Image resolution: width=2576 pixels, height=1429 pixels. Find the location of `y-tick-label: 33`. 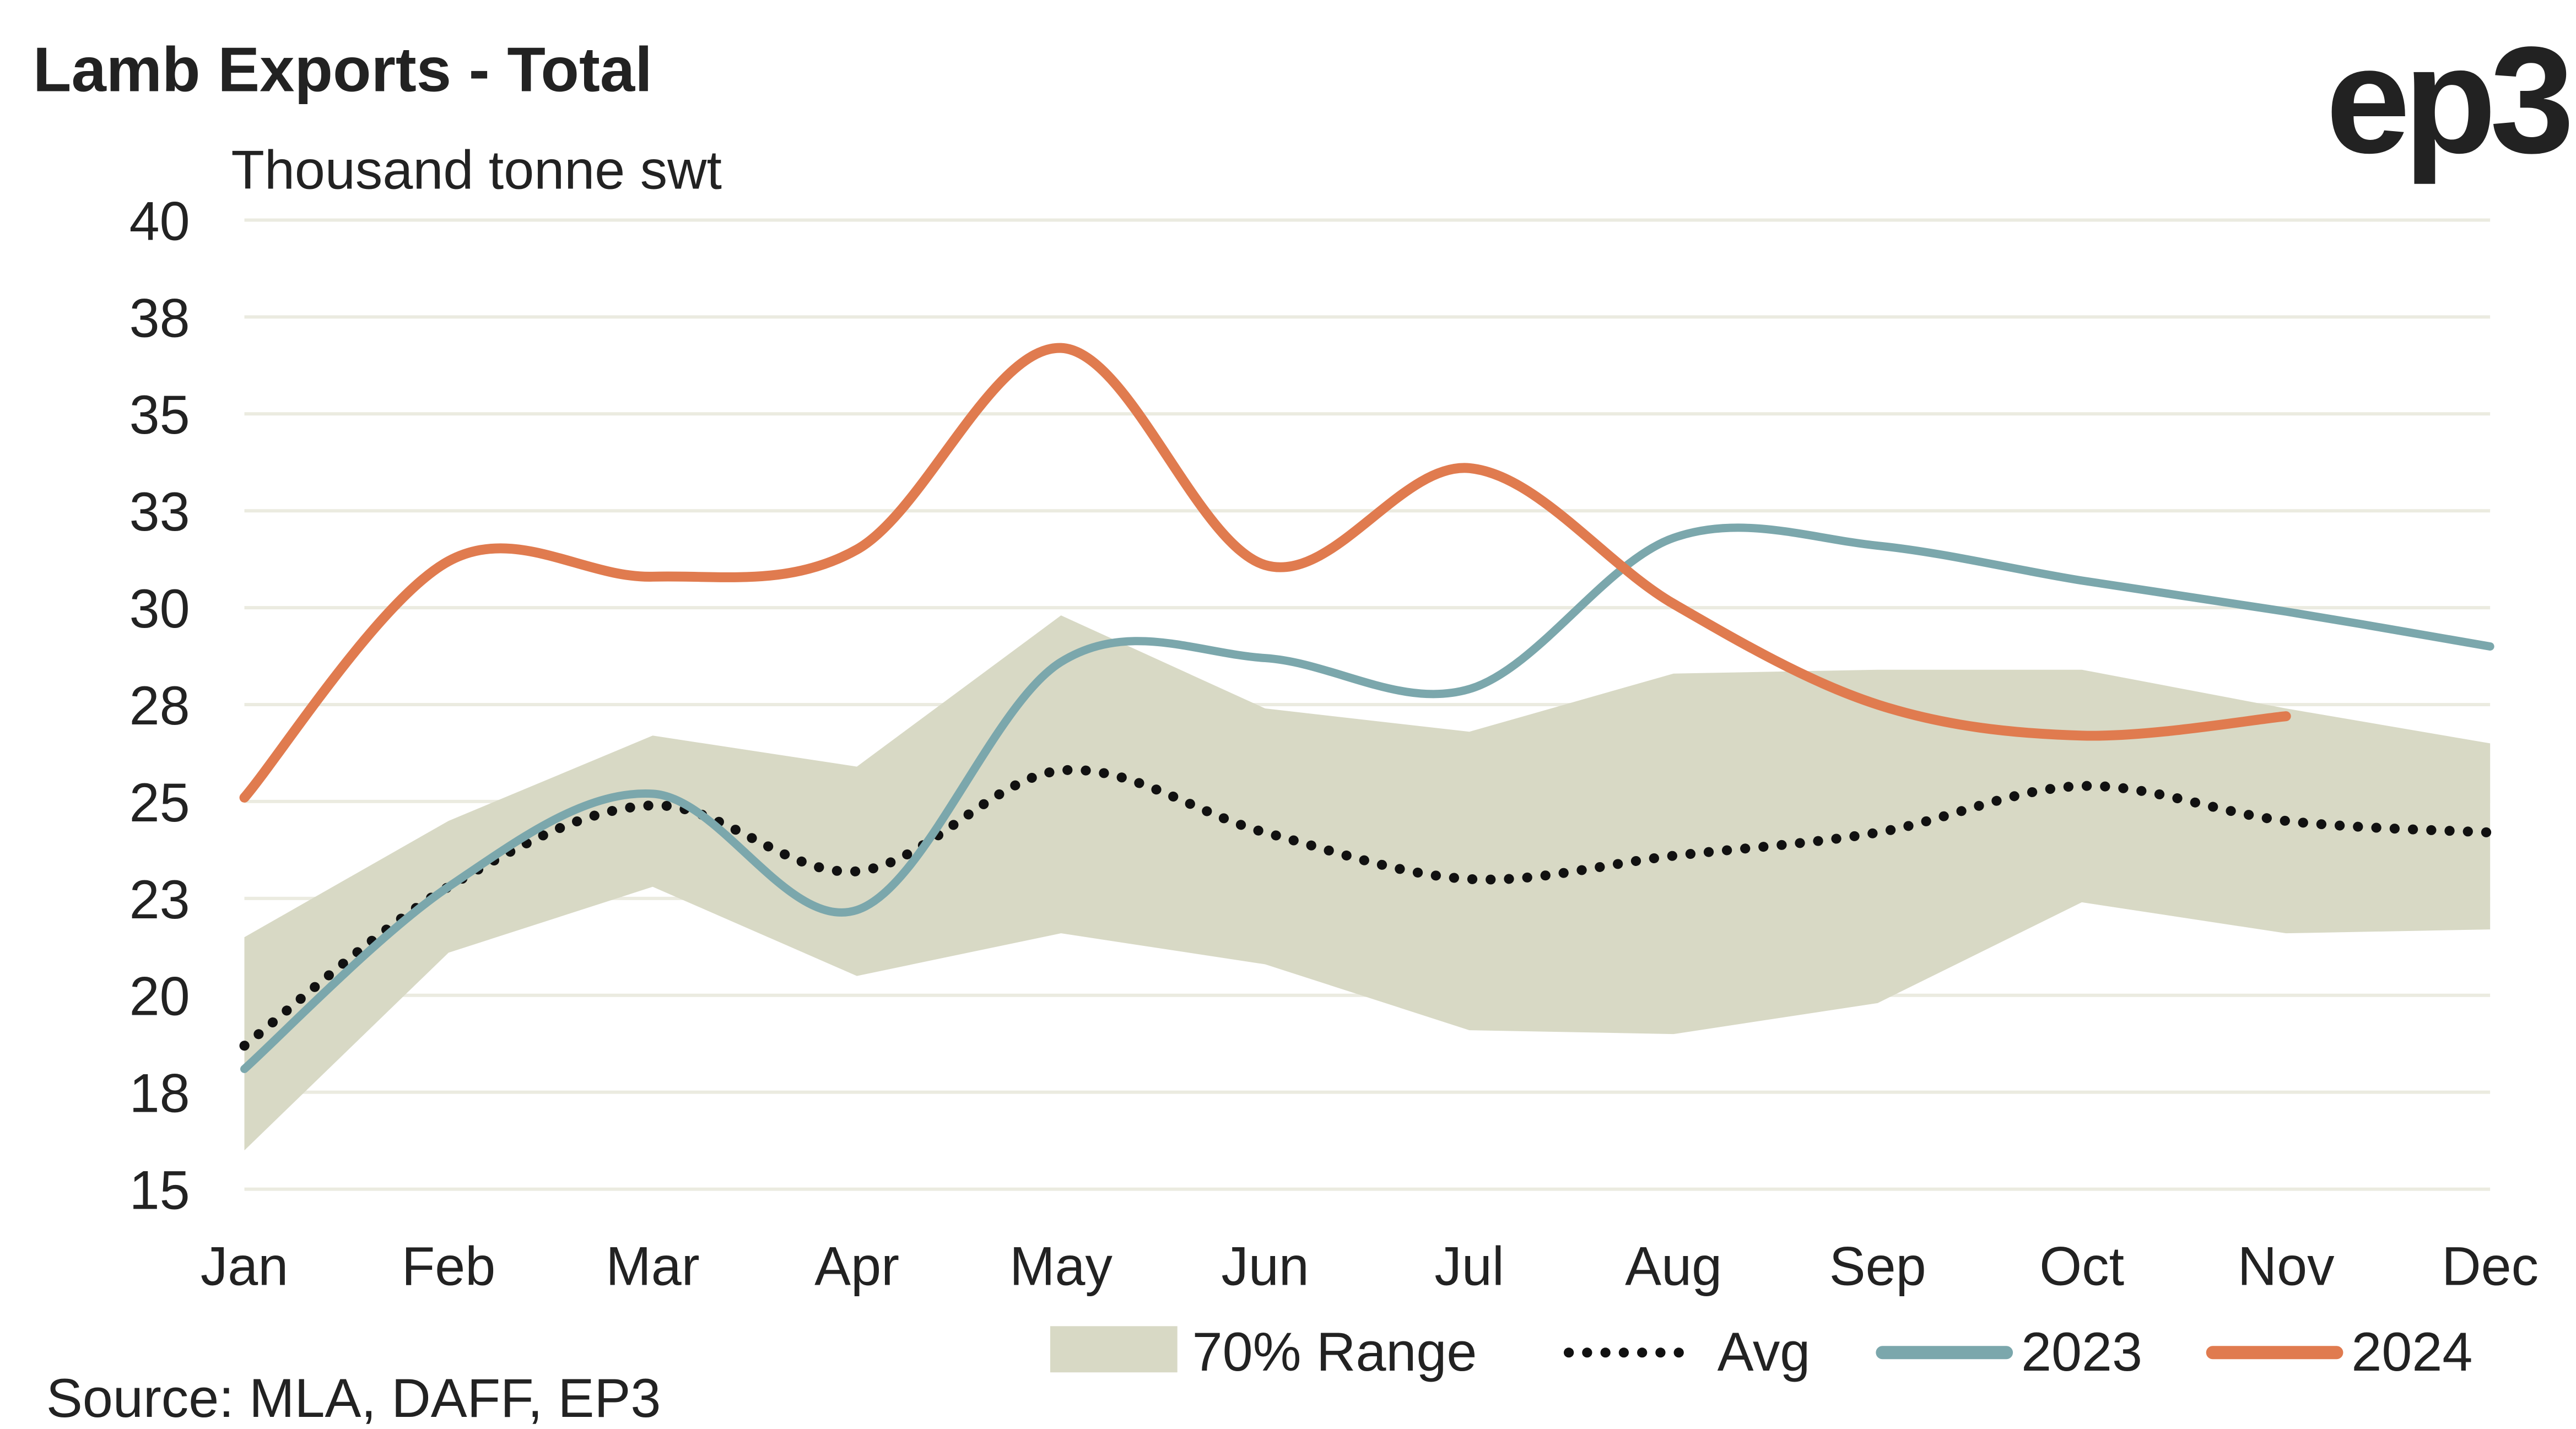

y-tick-label: 33 is located at coordinates (159, 511).